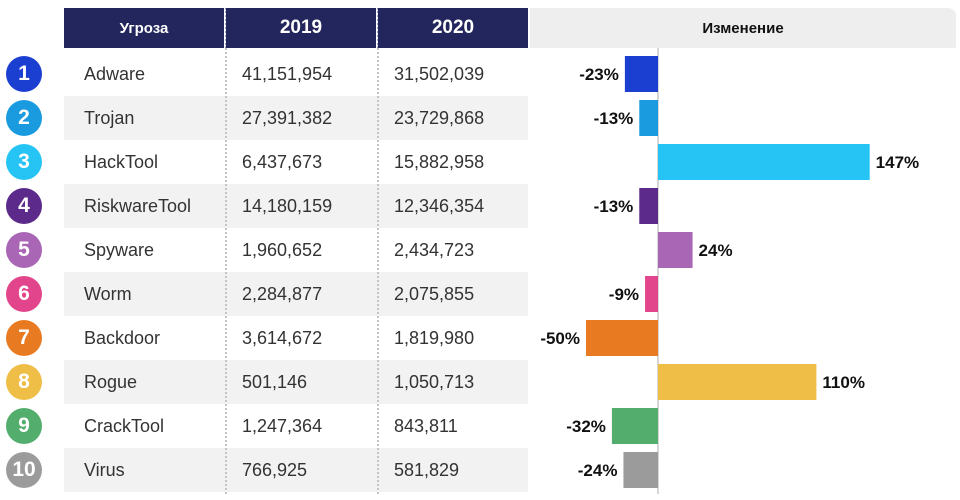 The image size is (960, 500). Describe the element at coordinates (287, 205) in the screenshot. I see `value-2019: 14,180,159` at that location.